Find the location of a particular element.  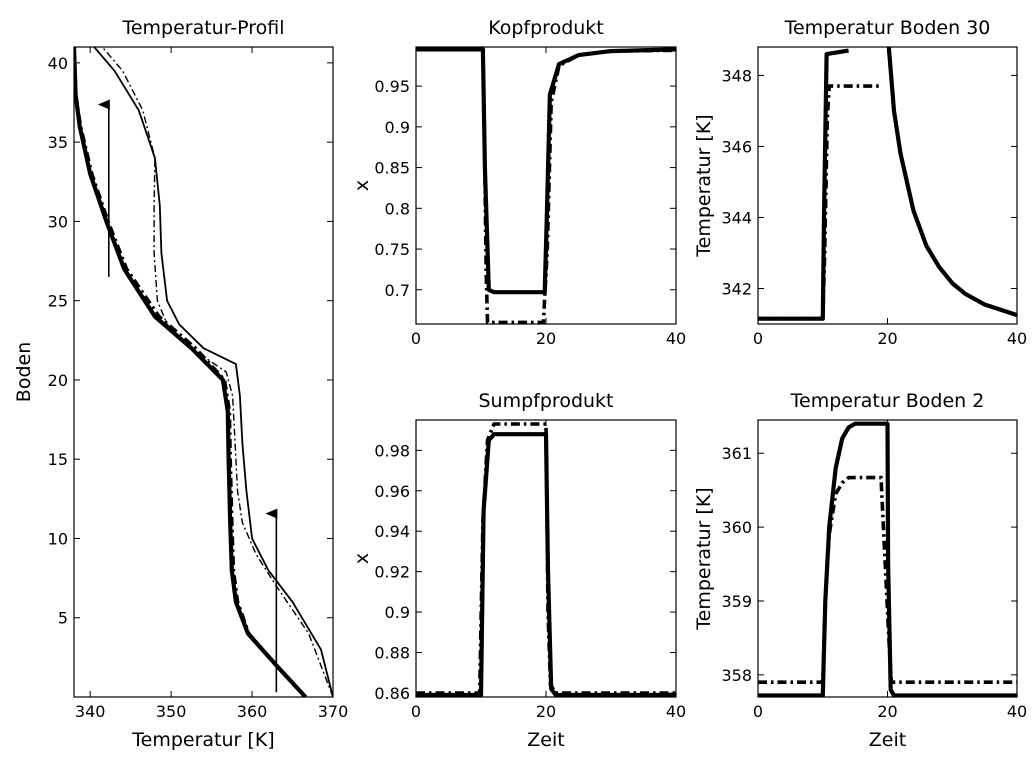

y-tick-label: 10 is located at coordinates (58, 538).